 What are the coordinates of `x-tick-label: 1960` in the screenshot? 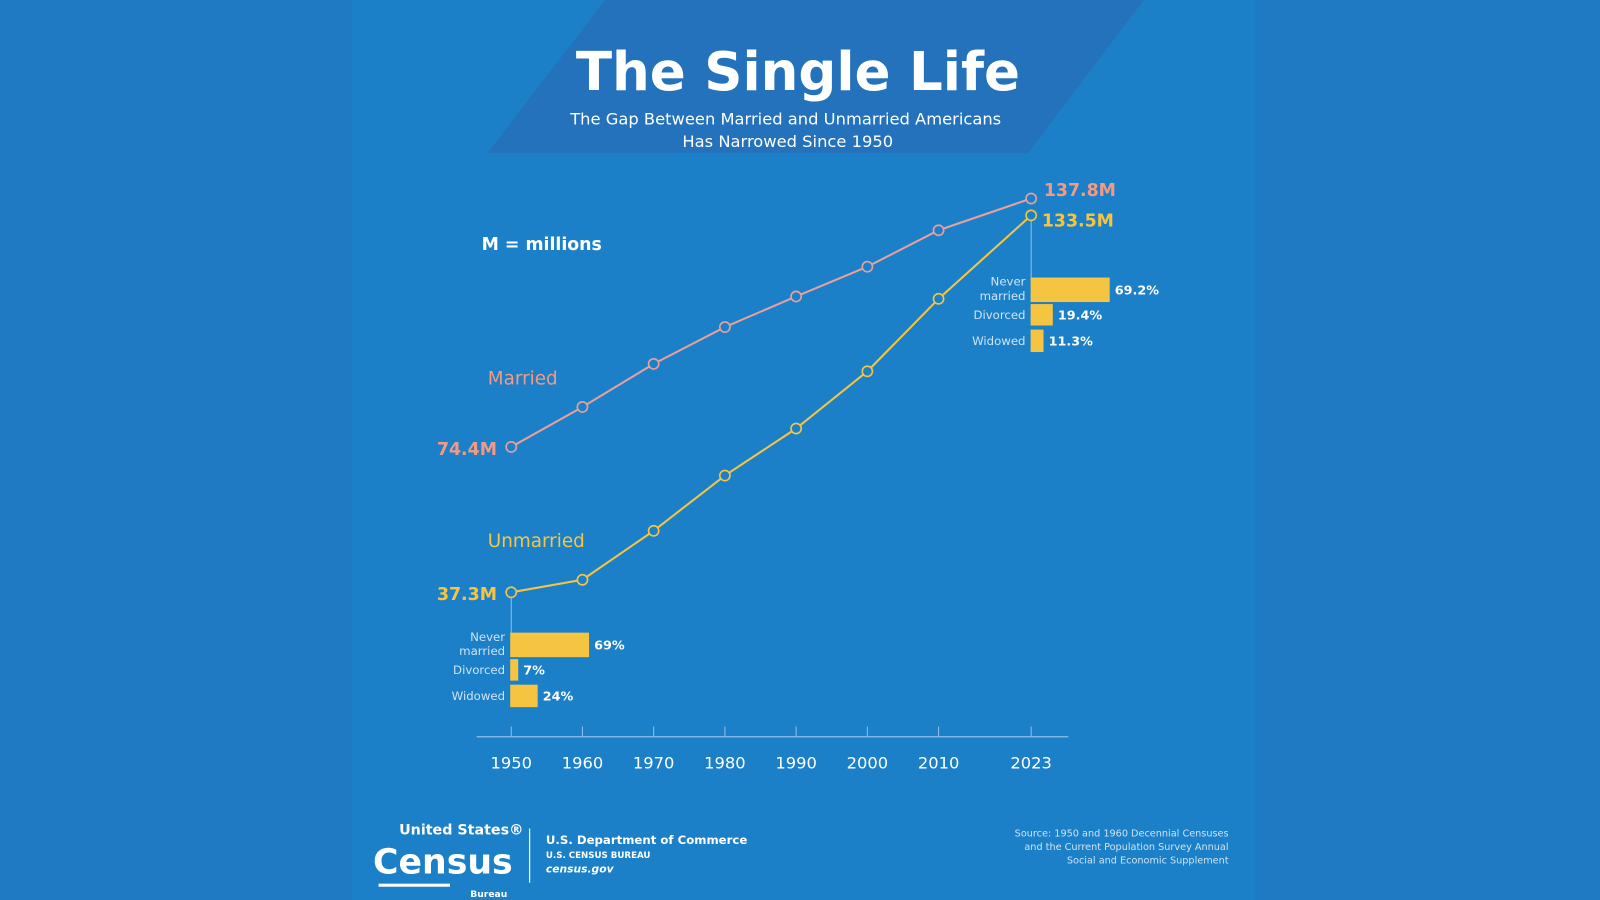 It's located at (583, 762).